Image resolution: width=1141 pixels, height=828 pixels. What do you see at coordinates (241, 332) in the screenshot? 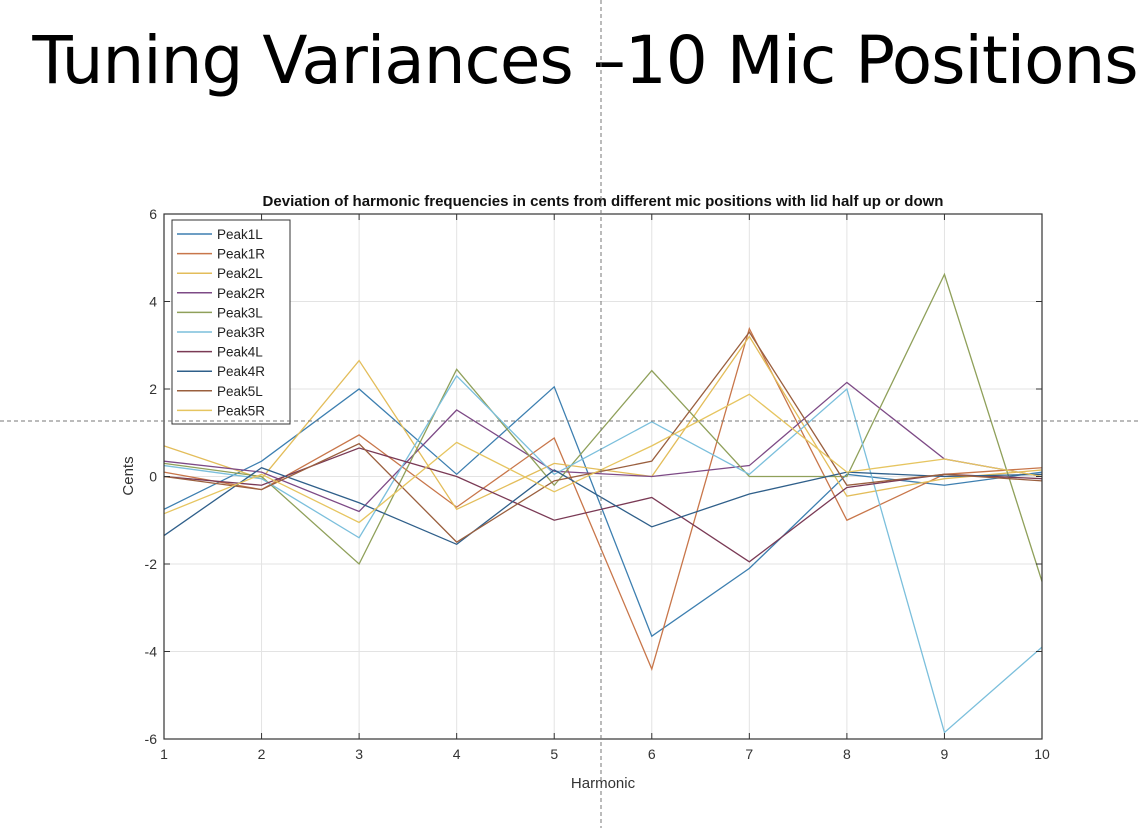
I see `legend-entry: Peak3R` at bounding box center [241, 332].